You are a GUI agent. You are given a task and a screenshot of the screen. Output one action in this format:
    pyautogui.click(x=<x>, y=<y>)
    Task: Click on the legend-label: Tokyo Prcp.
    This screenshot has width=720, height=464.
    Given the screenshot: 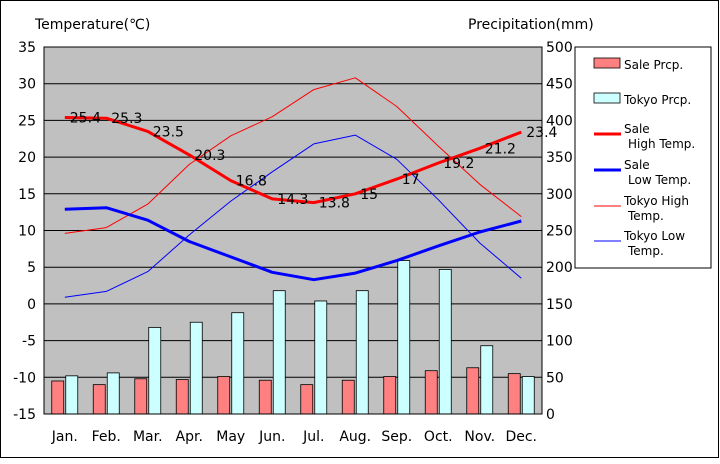 What is the action you would take?
    pyautogui.click(x=657, y=100)
    